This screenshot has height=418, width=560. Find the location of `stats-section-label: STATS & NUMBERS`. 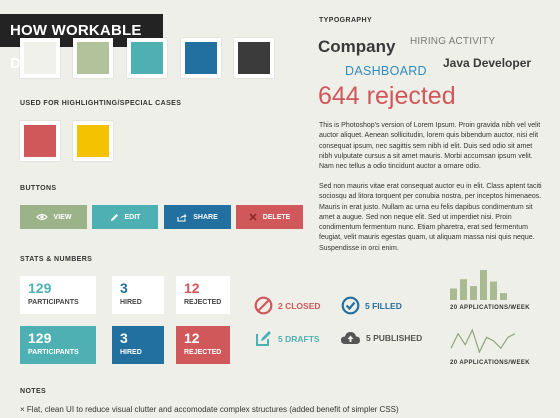

stats-section-label: STATS & NUMBERS is located at coordinates (56, 259).